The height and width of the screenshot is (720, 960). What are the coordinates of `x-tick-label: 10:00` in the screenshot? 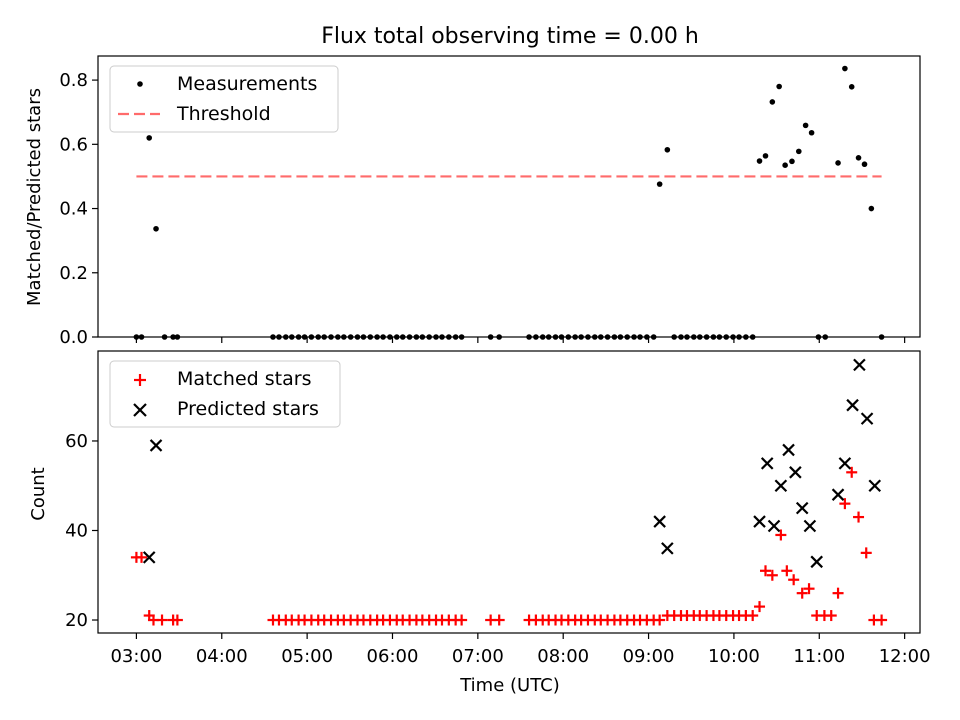 It's located at (734, 656).